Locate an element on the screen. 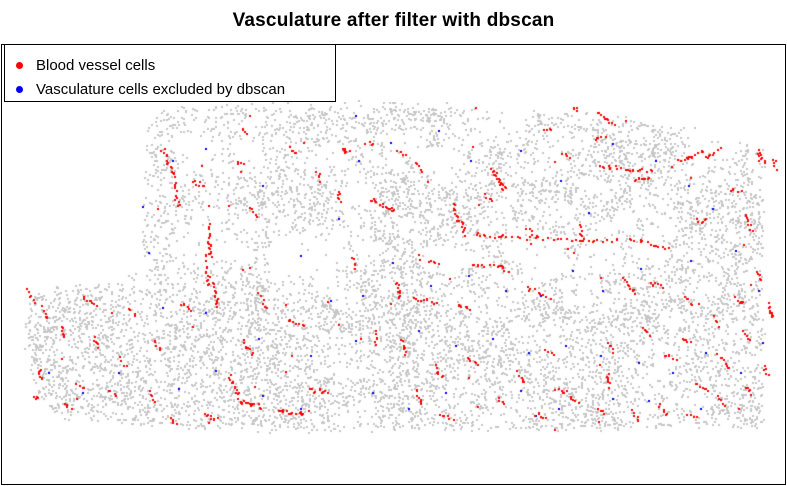  legend-item-excluded-cells: Vasculature cells excluded by dbscan is located at coordinates (170, 89).